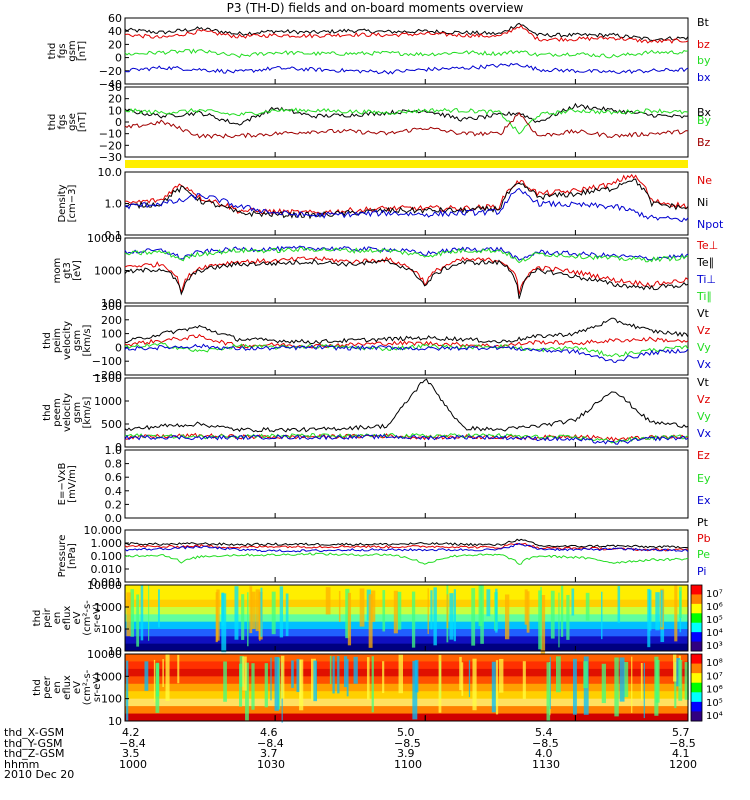 This screenshot has height=800, width=750. What do you see at coordinates (47, 617) in the screenshot?
I see `y-axis-label: peir` at bounding box center [47, 617].